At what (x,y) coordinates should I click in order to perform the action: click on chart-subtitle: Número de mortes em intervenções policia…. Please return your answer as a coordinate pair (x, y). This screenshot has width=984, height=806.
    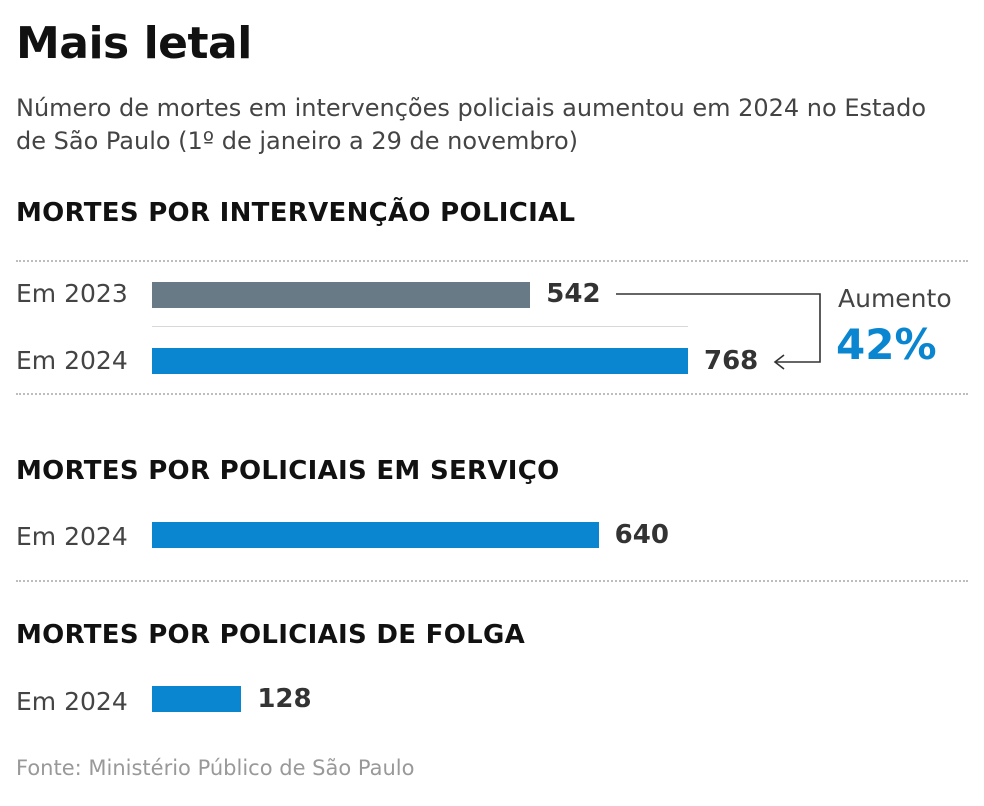
    Looking at the image, I should click on (471, 124).